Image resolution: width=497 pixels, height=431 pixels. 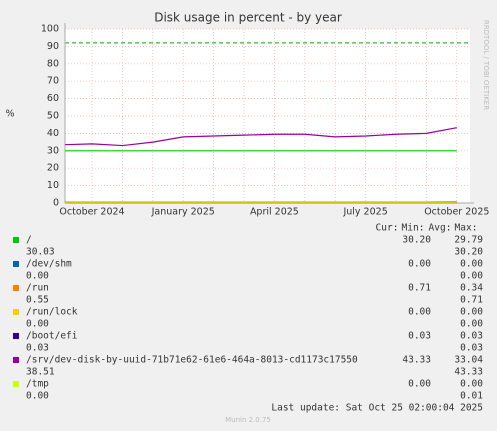 I want to click on legend-name: /run, so click(x=37, y=288).